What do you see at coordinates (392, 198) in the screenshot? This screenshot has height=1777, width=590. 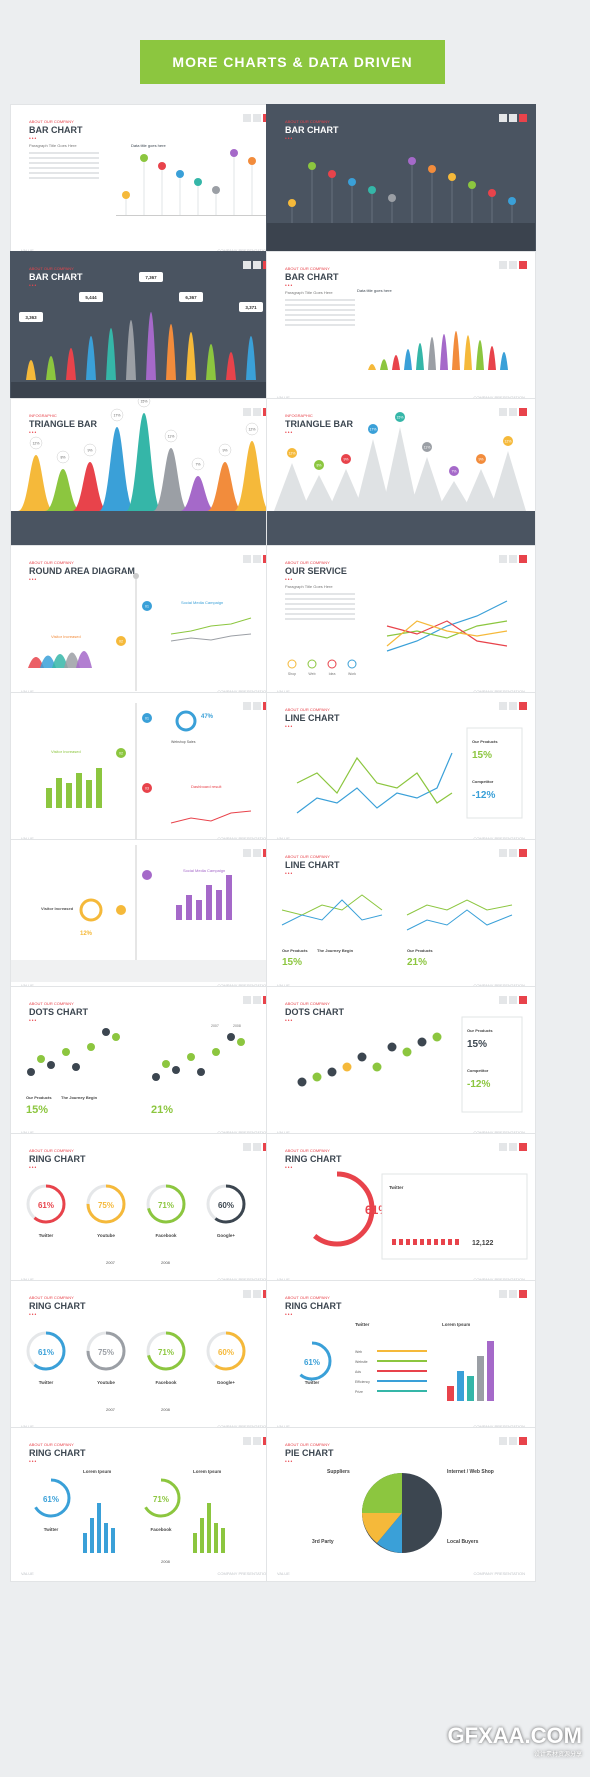 I see `pin-marker` at bounding box center [392, 198].